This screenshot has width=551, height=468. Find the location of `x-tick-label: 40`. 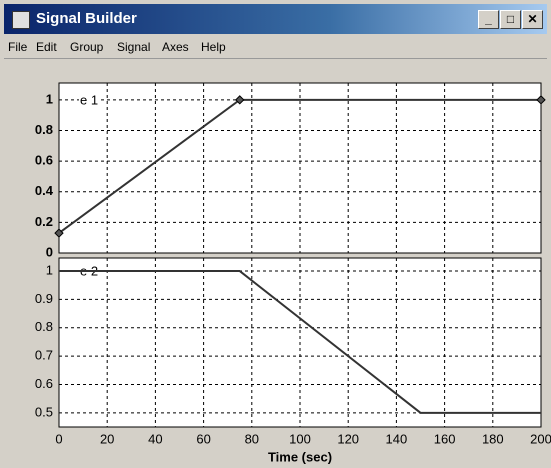

x-tick-label: 40 is located at coordinates (155, 438).